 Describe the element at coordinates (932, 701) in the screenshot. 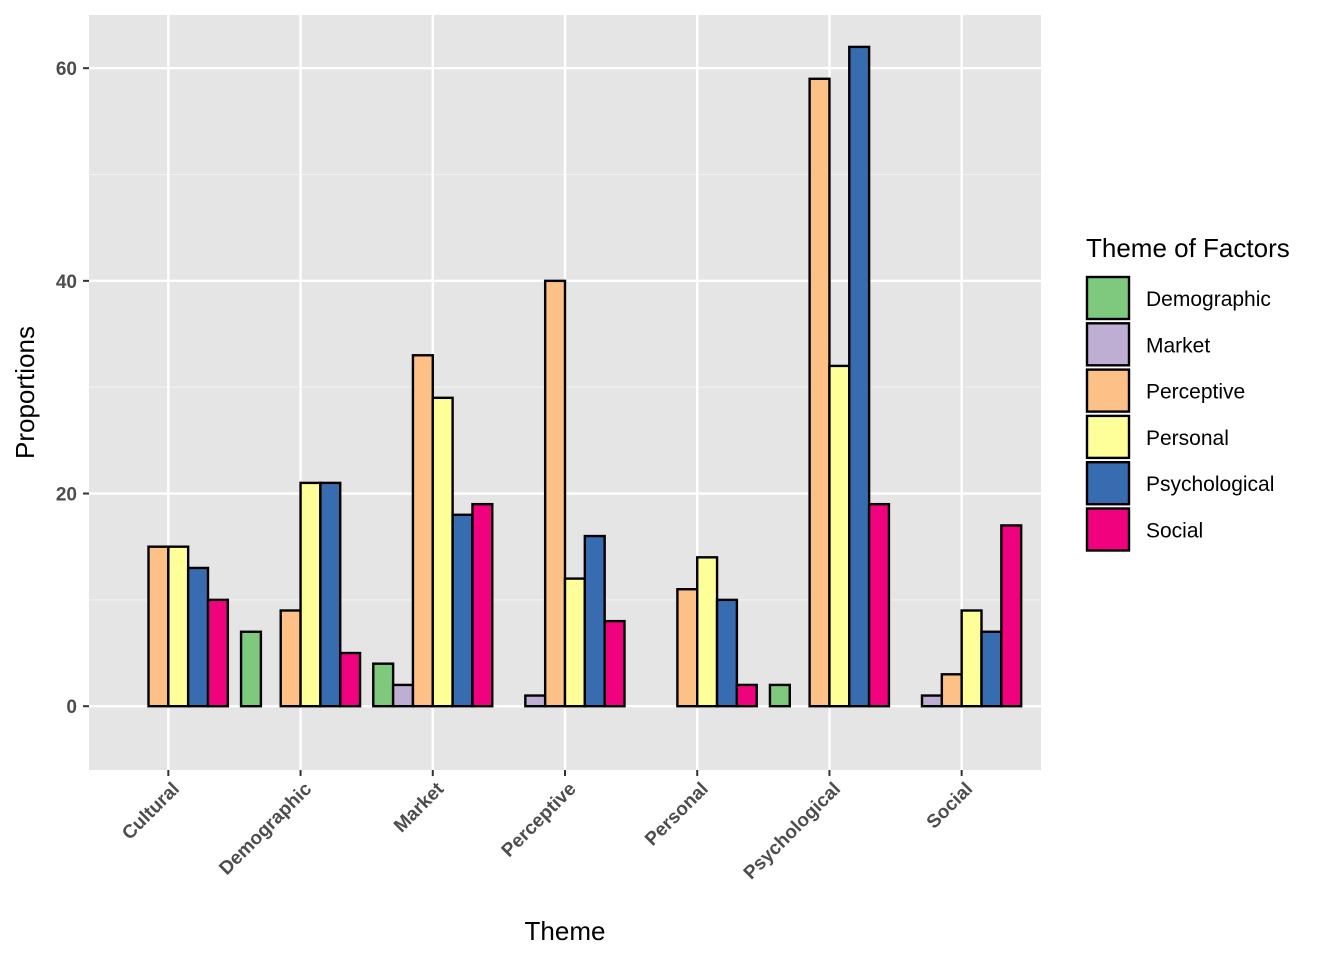

I see `bar-social-market` at that location.